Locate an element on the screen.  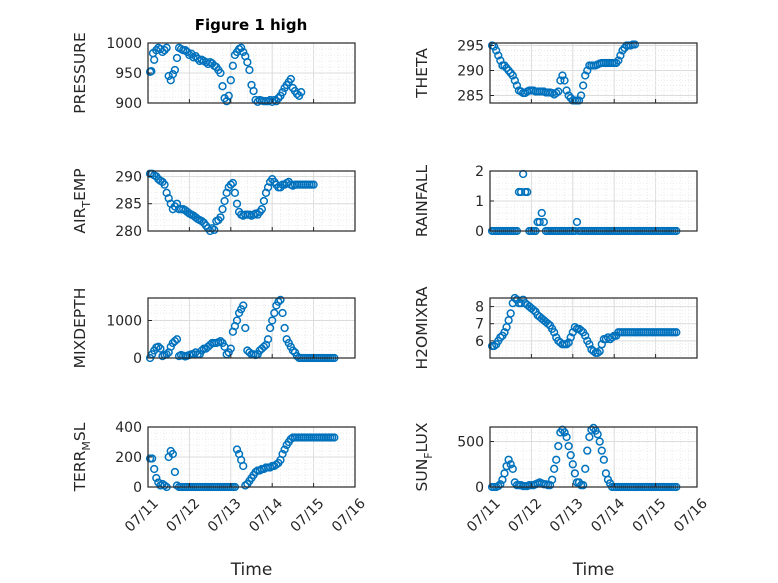
y-axis-label-main: H2OMIXRA is located at coordinates (422, 327).